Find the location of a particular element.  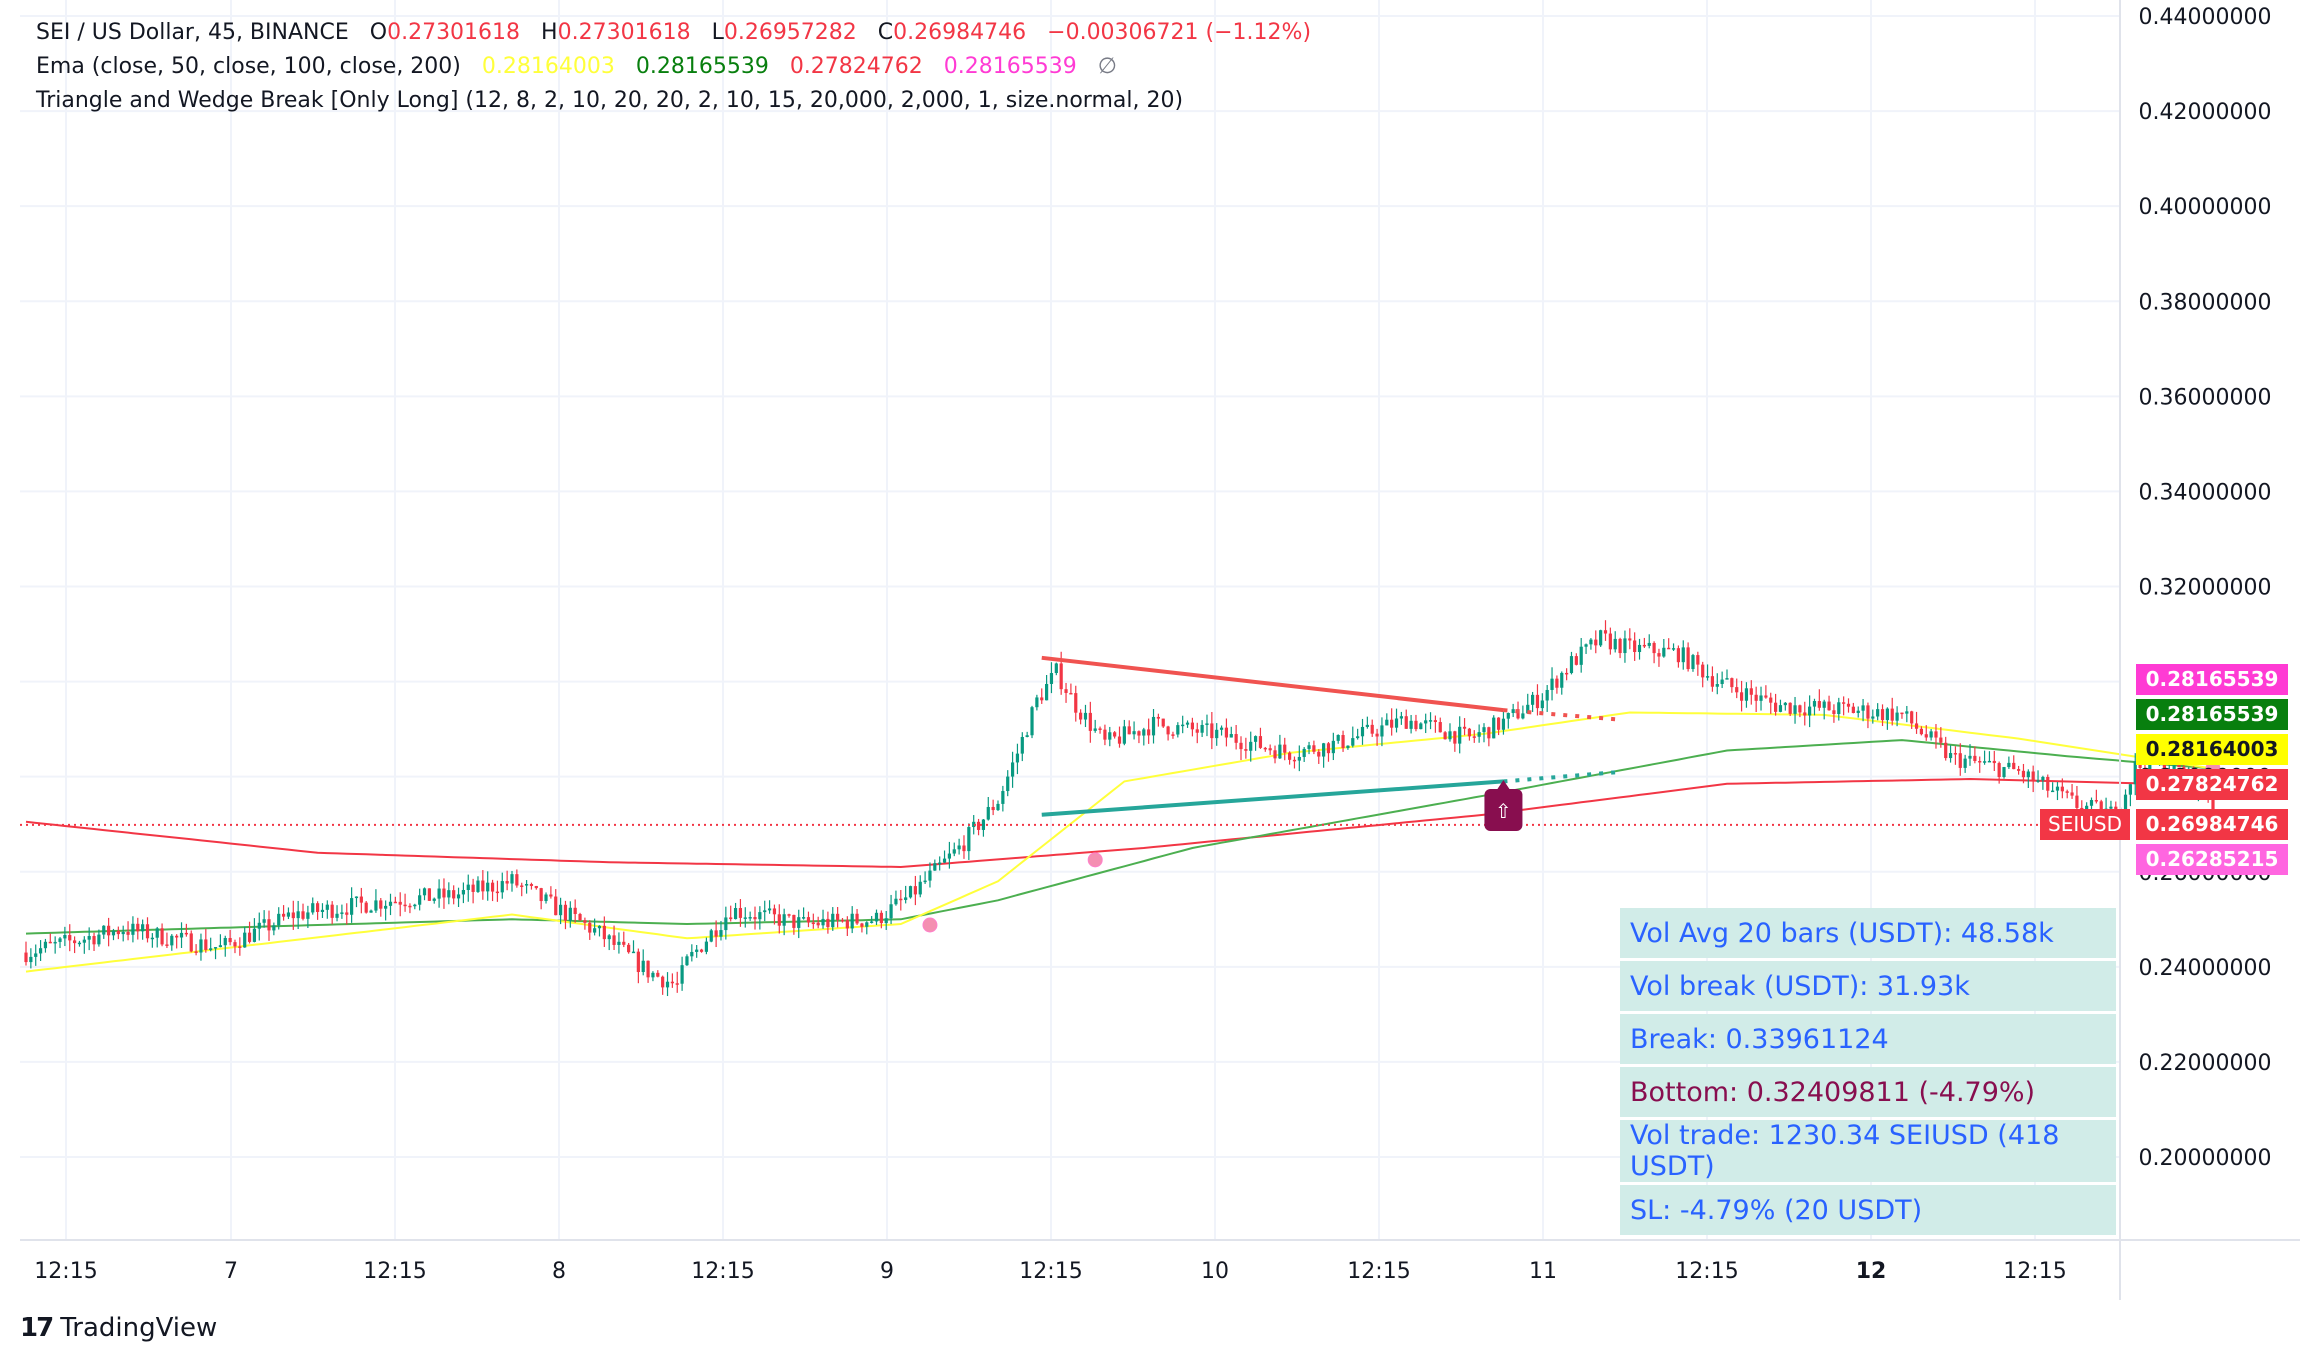

x-tick-label: 12 is located at coordinates (1871, 1271).